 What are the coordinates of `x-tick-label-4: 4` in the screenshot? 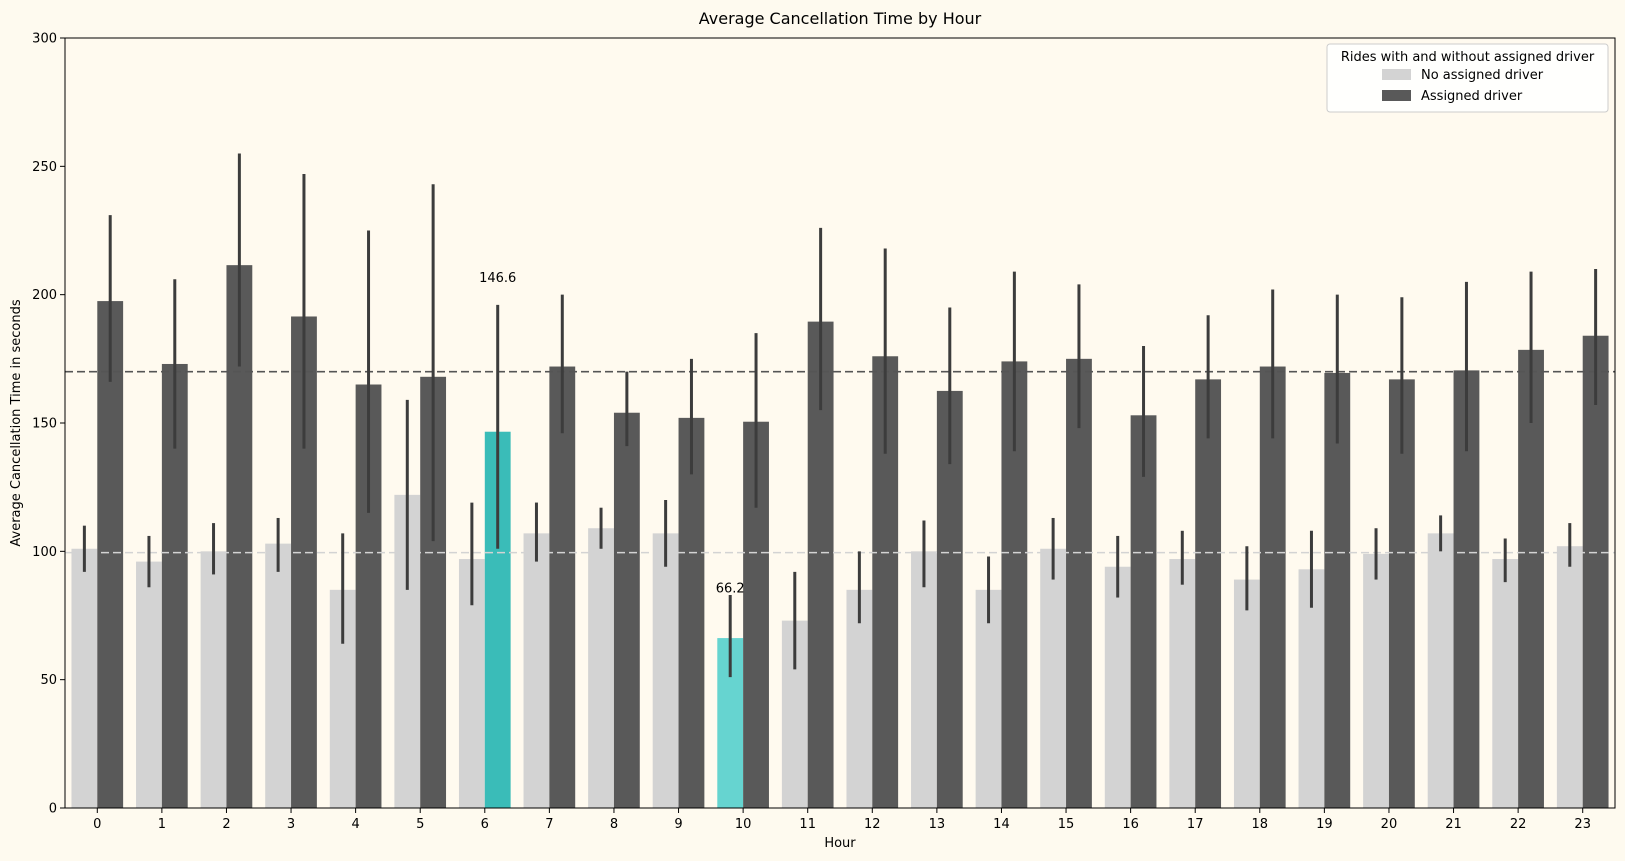 It's located at (355, 824).